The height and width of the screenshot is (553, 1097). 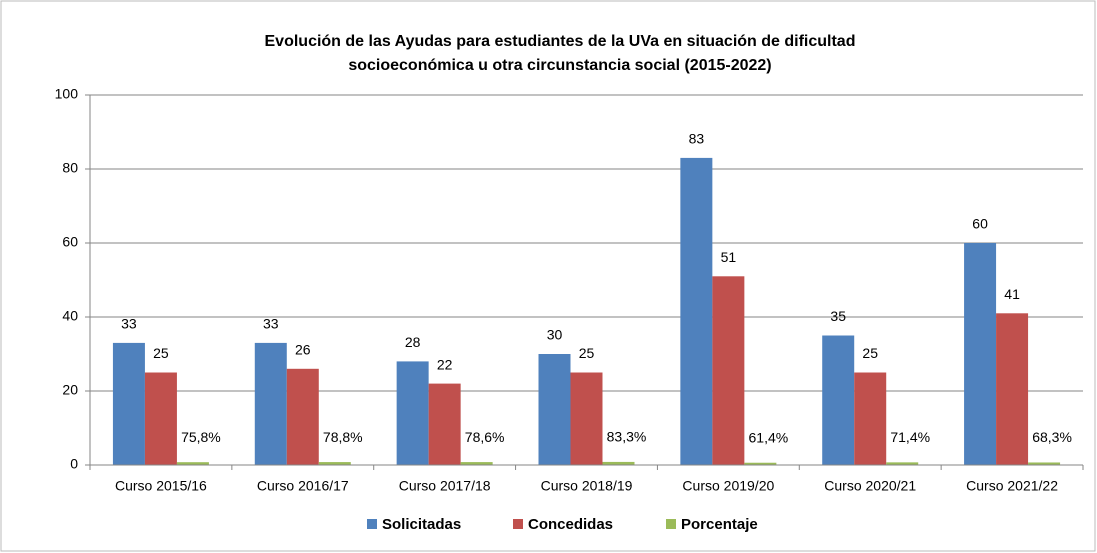 I want to click on y-tick-label: 60, so click(x=70, y=242).